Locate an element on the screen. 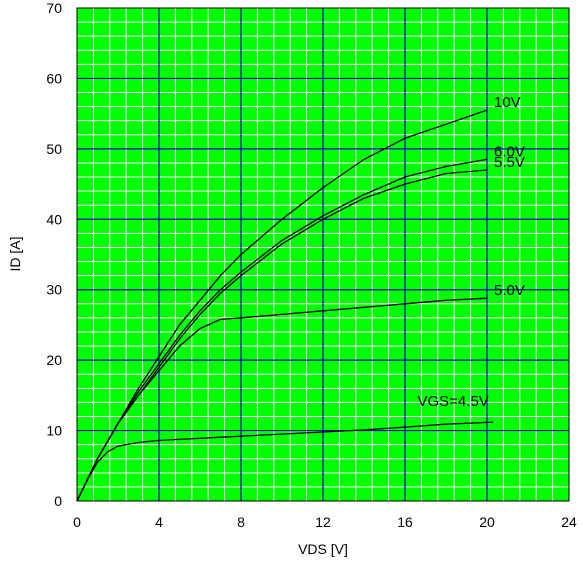 This screenshot has width=583, height=562. y-tick-labels: 0 10 20 30 40 50 60 70 is located at coordinates (54, 254).